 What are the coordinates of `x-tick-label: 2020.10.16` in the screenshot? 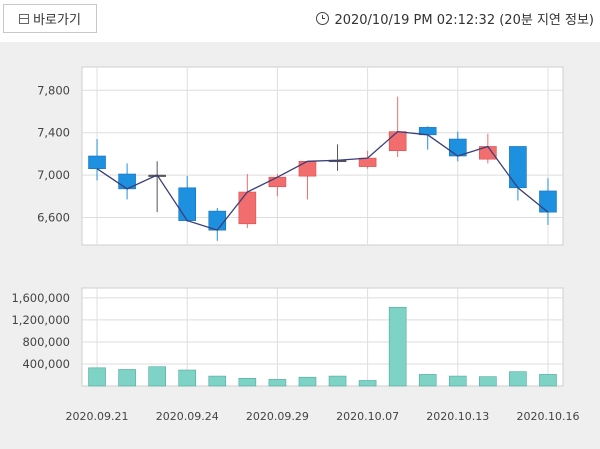 It's located at (547, 416).